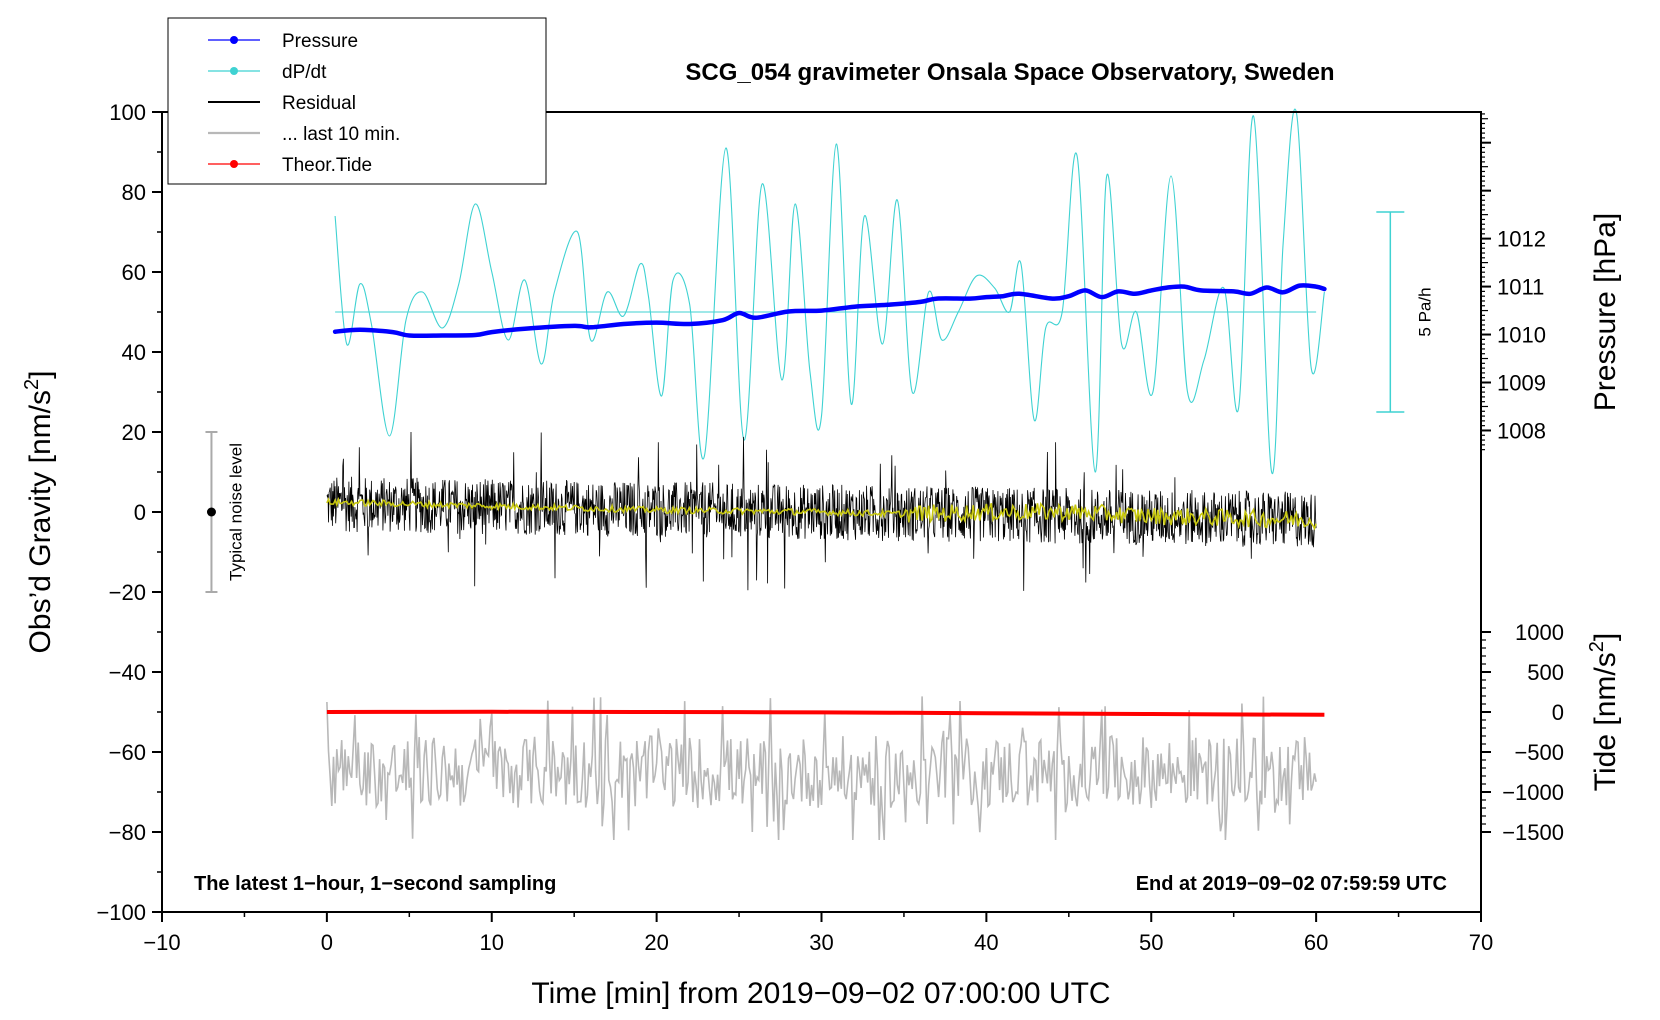 Image resolution: width=1660 pixels, height=1020 pixels. What do you see at coordinates (1605, 312) in the screenshot?
I see `y-axis-title-pressure: Pressure [hPa]` at bounding box center [1605, 312].